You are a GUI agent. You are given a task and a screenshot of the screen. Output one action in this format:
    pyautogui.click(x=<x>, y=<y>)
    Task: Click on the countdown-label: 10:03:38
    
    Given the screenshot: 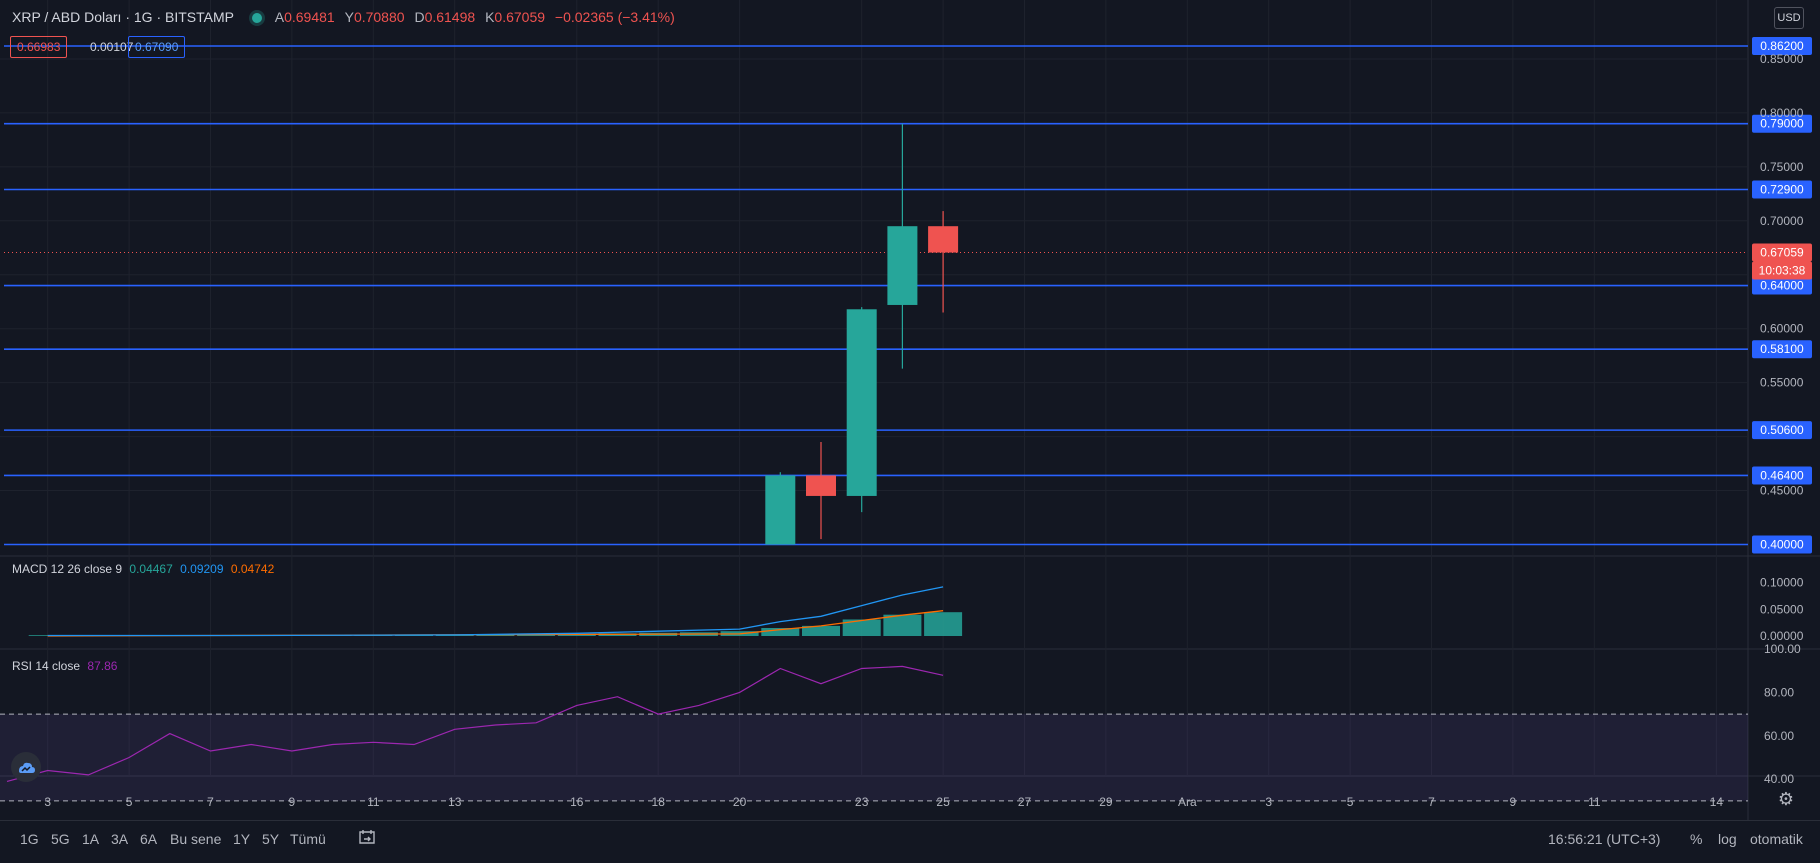 What is the action you would take?
    pyautogui.click(x=1782, y=271)
    